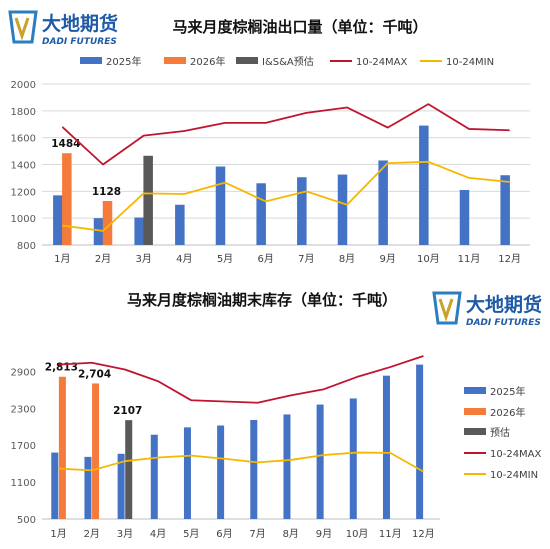  I want to click on brand-logo-bottom: 大地期货 DADI FUTURES, so click(487, 309).